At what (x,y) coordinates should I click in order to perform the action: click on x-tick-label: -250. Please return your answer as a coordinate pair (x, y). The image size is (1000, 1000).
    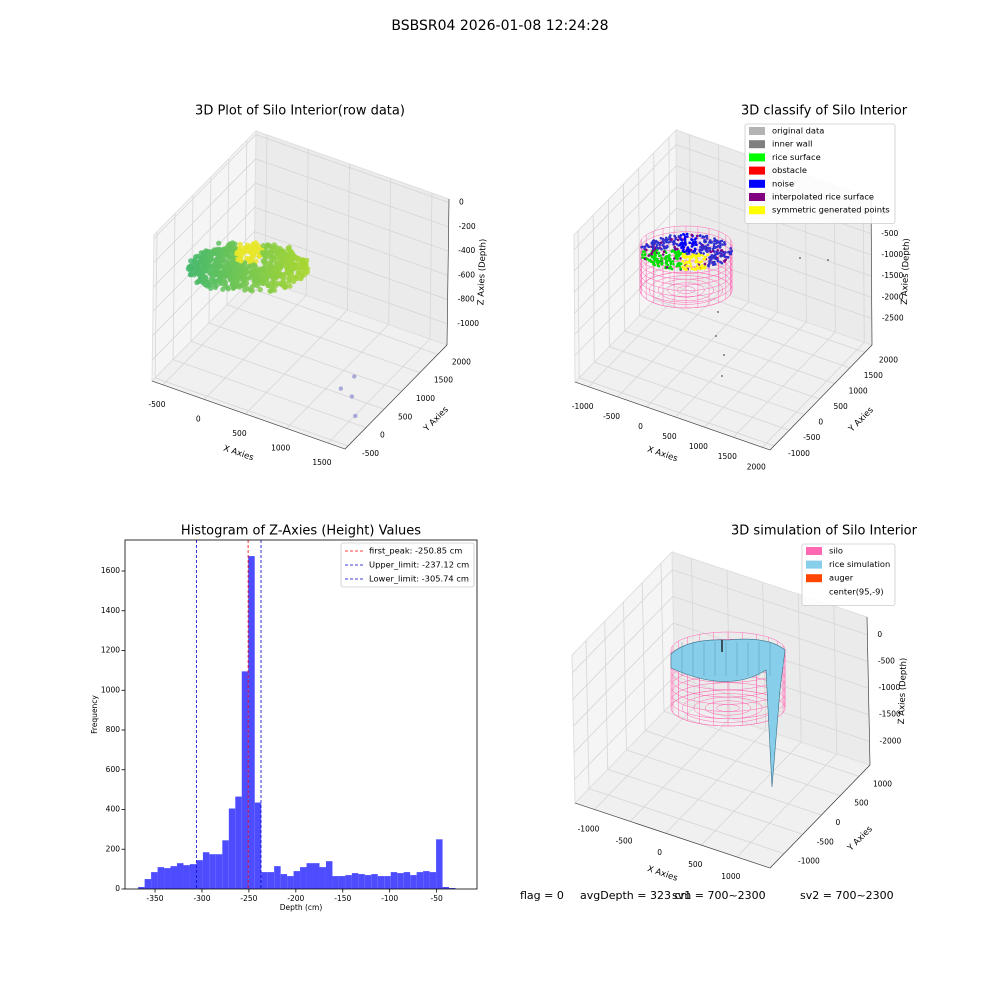
    Looking at the image, I should click on (248, 898).